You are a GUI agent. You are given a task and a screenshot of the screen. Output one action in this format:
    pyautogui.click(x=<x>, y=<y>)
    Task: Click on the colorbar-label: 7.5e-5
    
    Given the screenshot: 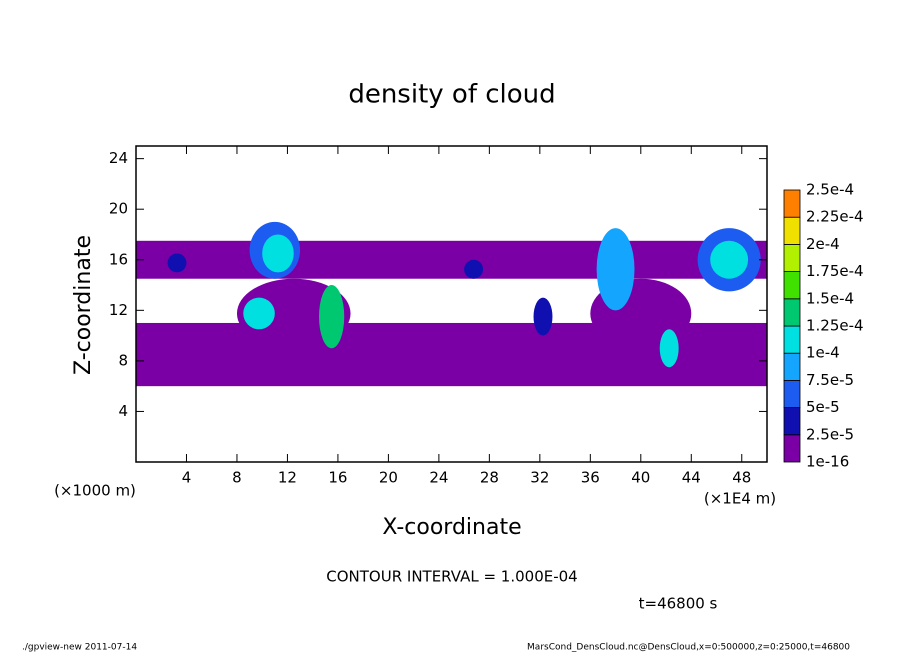 What is the action you would take?
    pyautogui.click(x=830, y=380)
    